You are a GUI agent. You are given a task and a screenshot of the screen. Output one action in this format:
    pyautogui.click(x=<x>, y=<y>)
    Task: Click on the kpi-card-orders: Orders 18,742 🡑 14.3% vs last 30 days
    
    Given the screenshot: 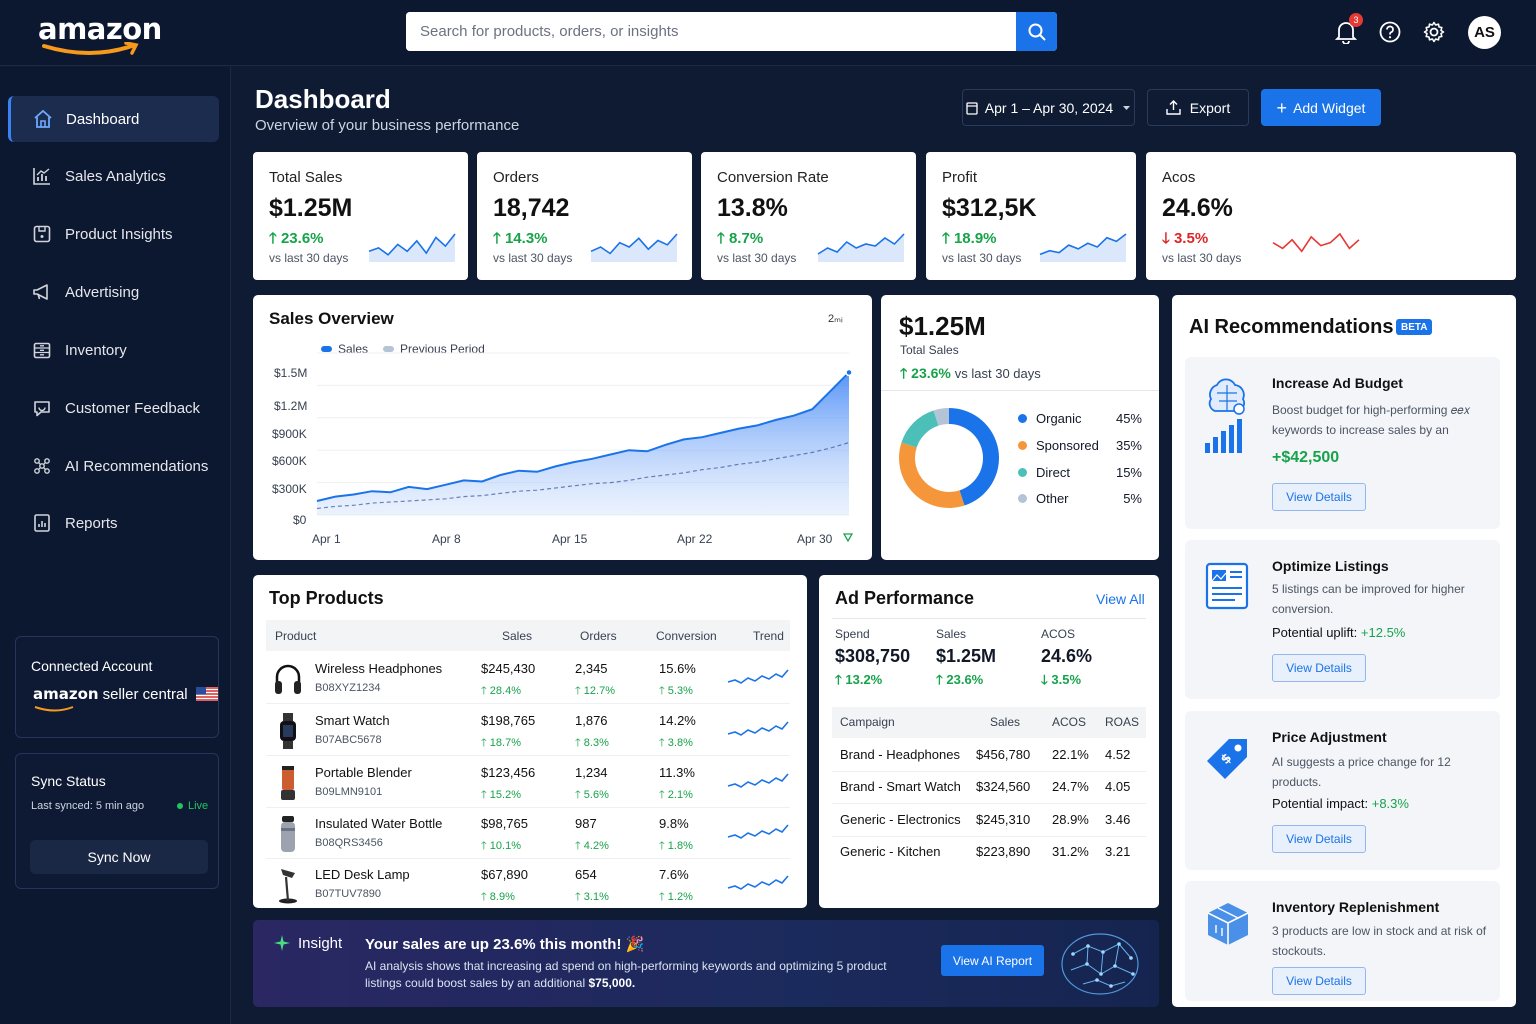 What is the action you would take?
    pyautogui.click(x=584, y=216)
    